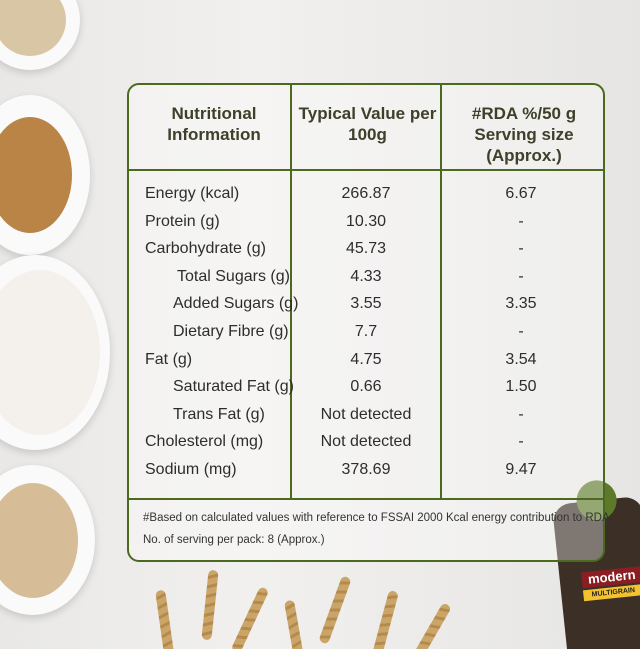 The width and height of the screenshot is (640, 649). What do you see at coordinates (214, 124) in the screenshot?
I see `header-cell: Nutritional Information` at bounding box center [214, 124].